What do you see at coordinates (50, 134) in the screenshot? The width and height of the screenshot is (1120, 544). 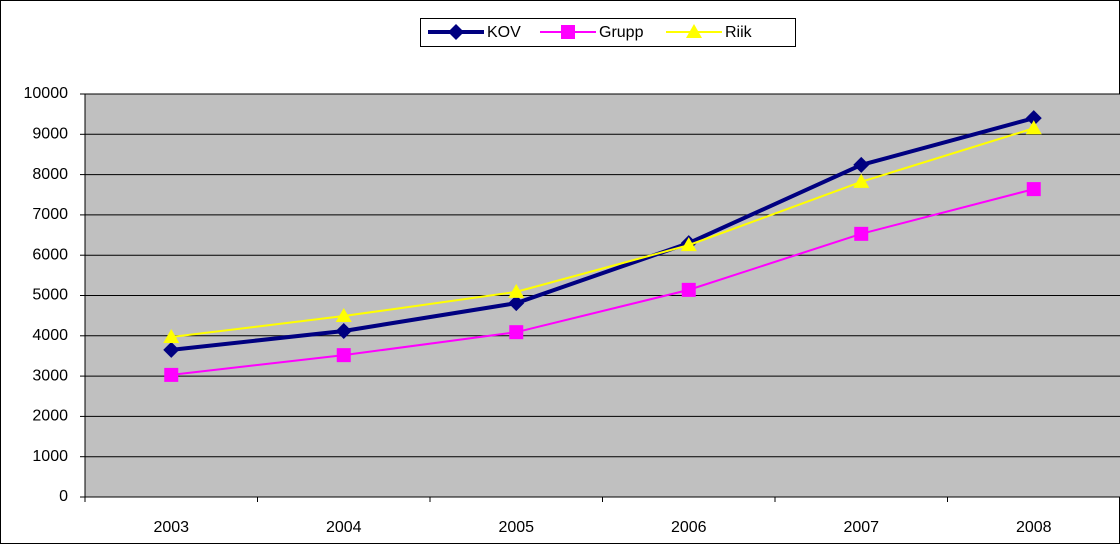 I see `y-tick-label: 9000` at bounding box center [50, 134].